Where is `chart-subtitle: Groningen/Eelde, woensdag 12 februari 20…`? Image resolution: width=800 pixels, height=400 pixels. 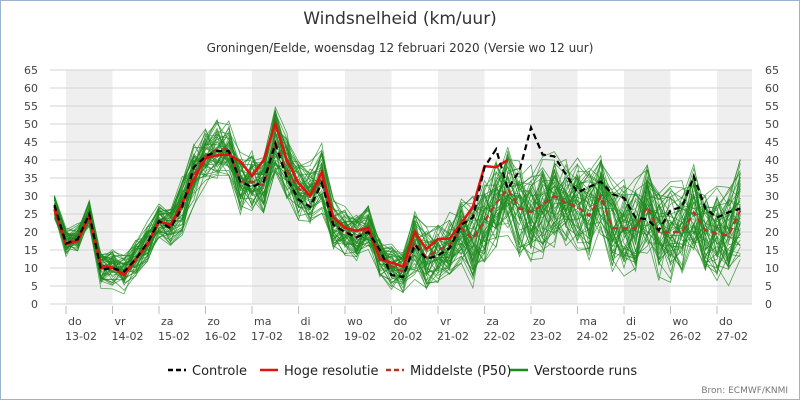 chart-subtitle: Groningen/Eelde, woensdag 12 februari 20… is located at coordinates (400, 48).